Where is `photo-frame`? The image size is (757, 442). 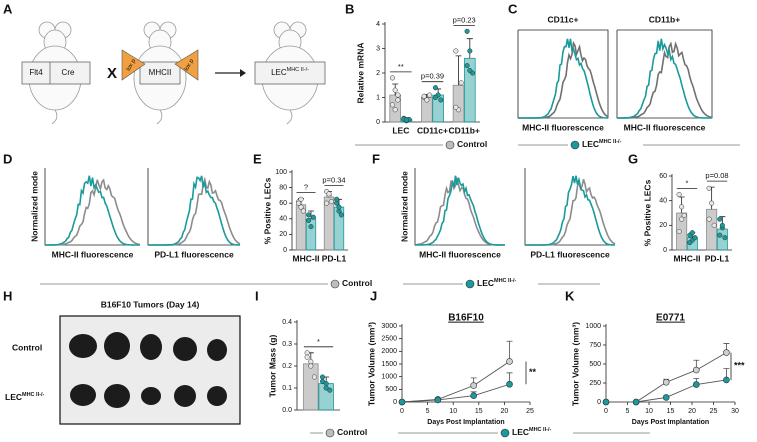 photo-frame is located at coordinates (150, 370).